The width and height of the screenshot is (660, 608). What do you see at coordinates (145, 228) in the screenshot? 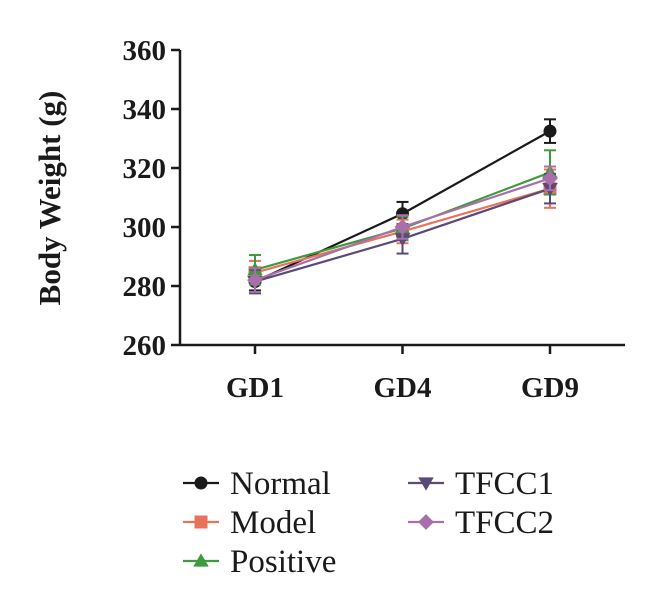
I see `y-tick-label: 300` at bounding box center [145, 228].